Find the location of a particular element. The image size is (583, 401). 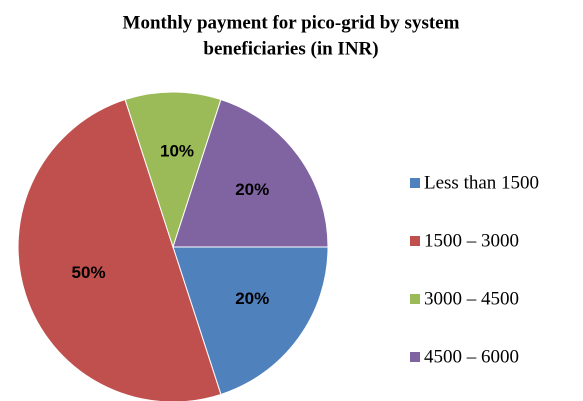

legend-label: 1500 – 3000 is located at coordinates (471, 240).